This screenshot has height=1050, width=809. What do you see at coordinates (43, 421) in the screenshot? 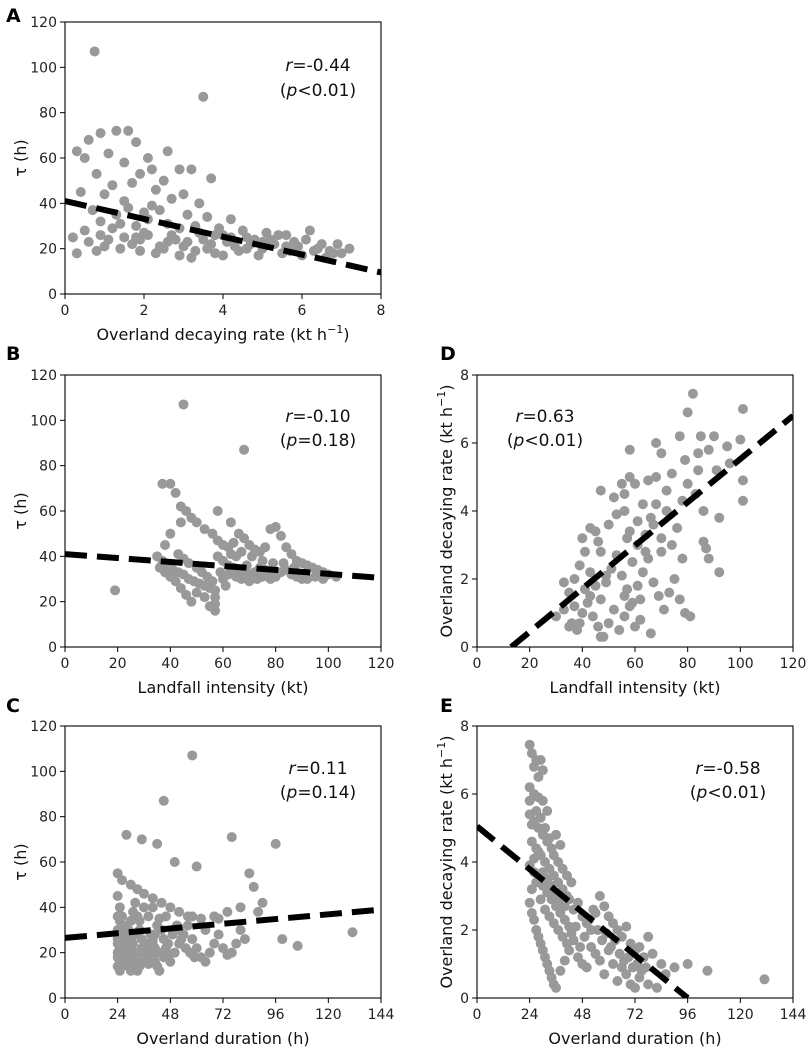
I see `y-tick-label: 100` at bounding box center [43, 421].